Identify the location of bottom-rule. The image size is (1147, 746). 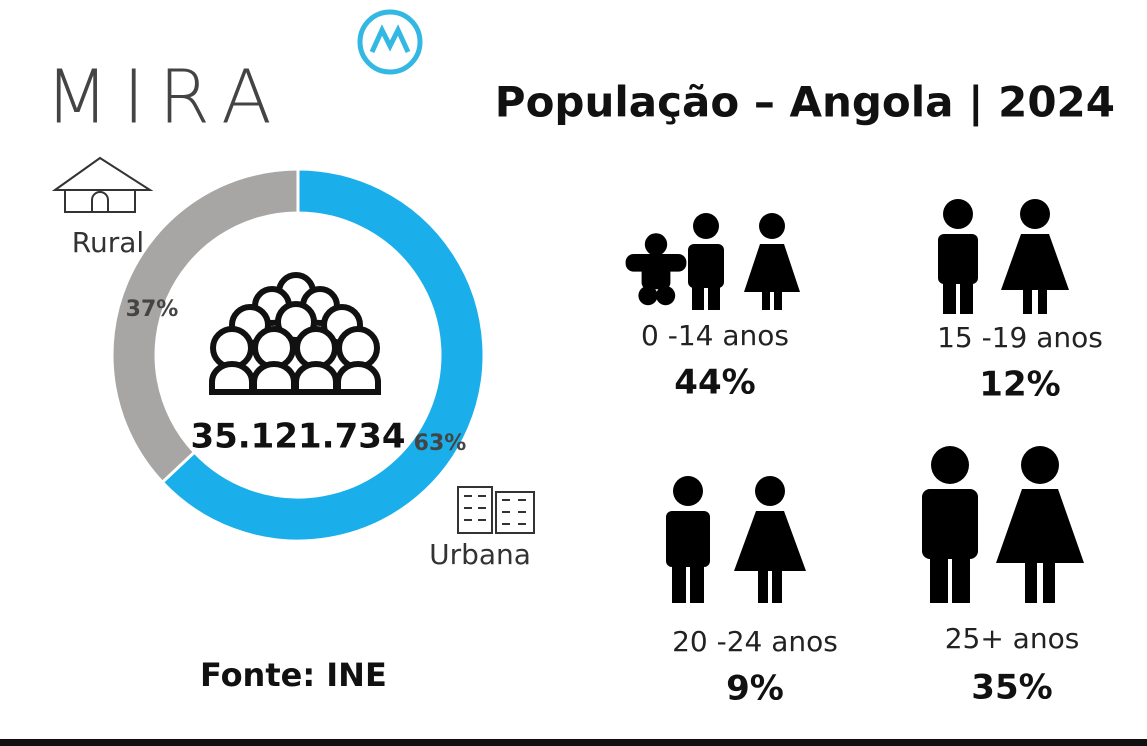
(573, 742).